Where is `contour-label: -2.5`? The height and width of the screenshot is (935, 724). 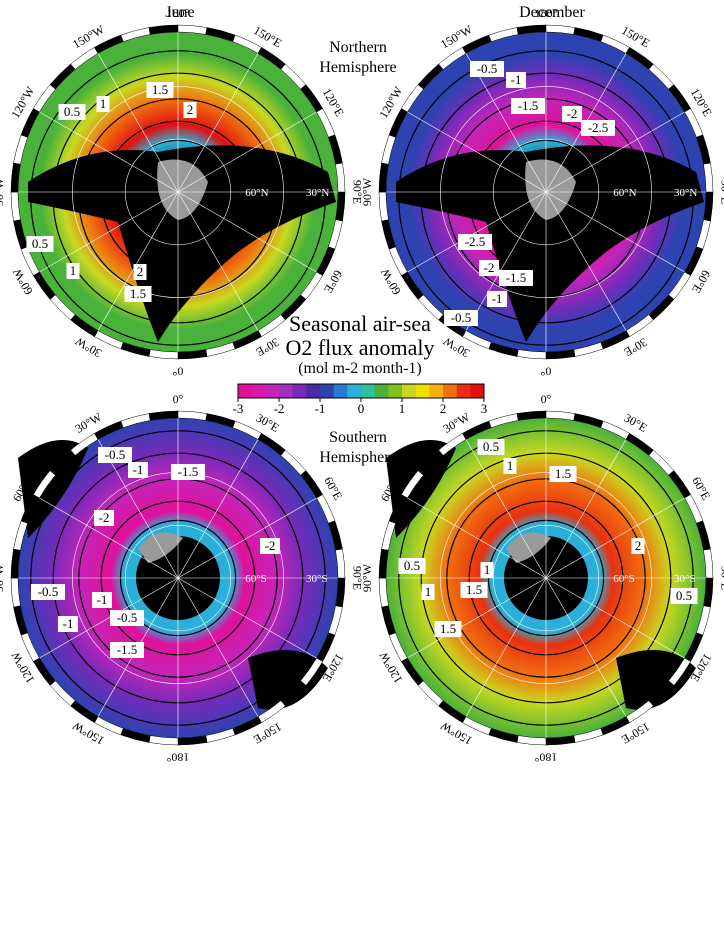 contour-label: -2.5 is located at coordinates (598, 128).